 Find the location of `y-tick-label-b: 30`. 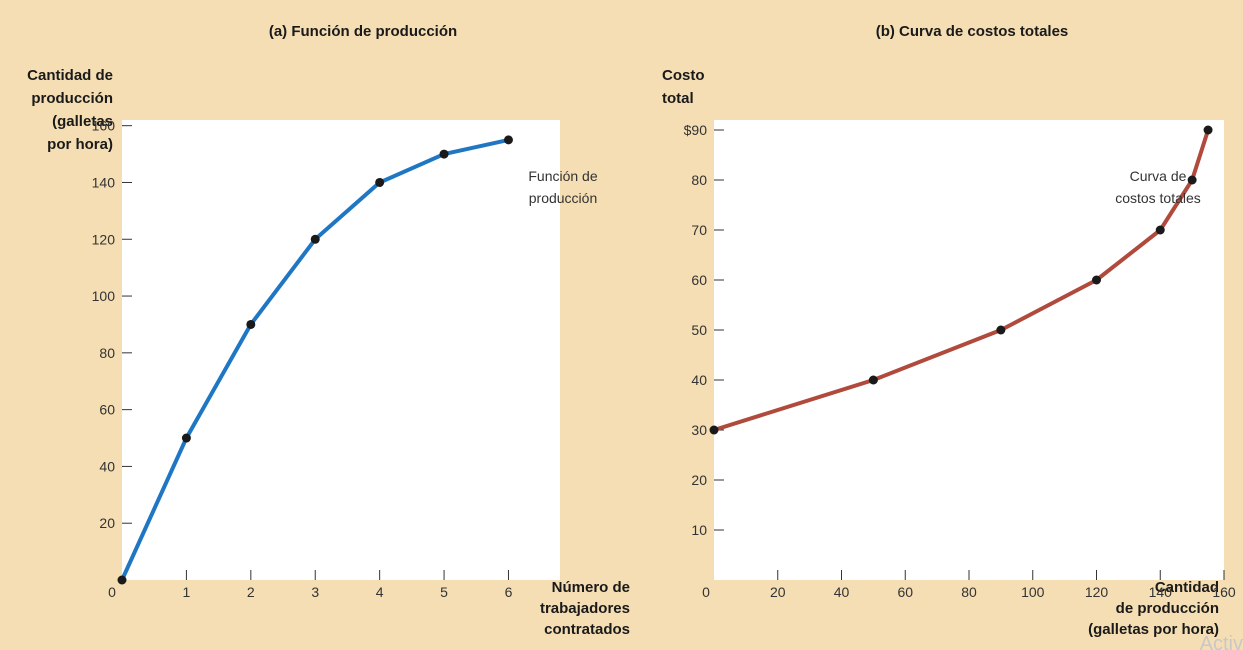

y-tick-label-b: 30 is located at coordinates (699, 430).